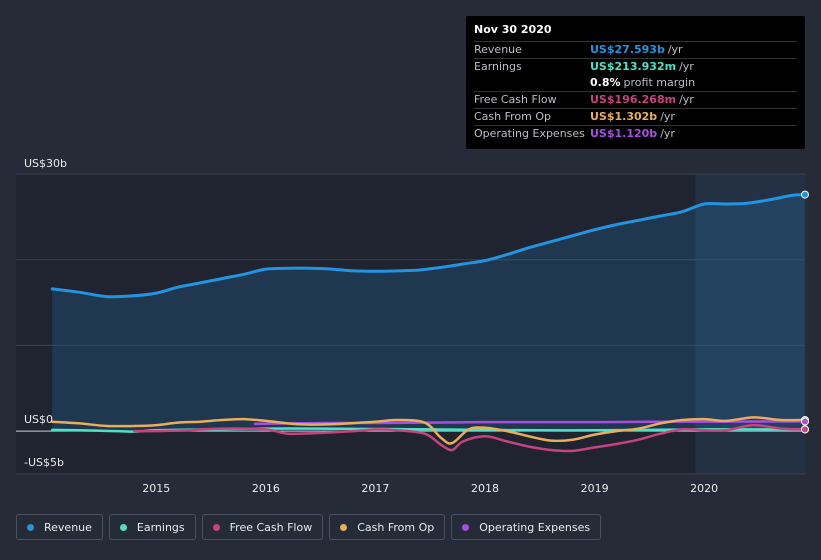 The width and height of the screenshot is (821, 560). I want to click on legend-item-free-cash-flow: Free Cash Flow, so click(262, 527).